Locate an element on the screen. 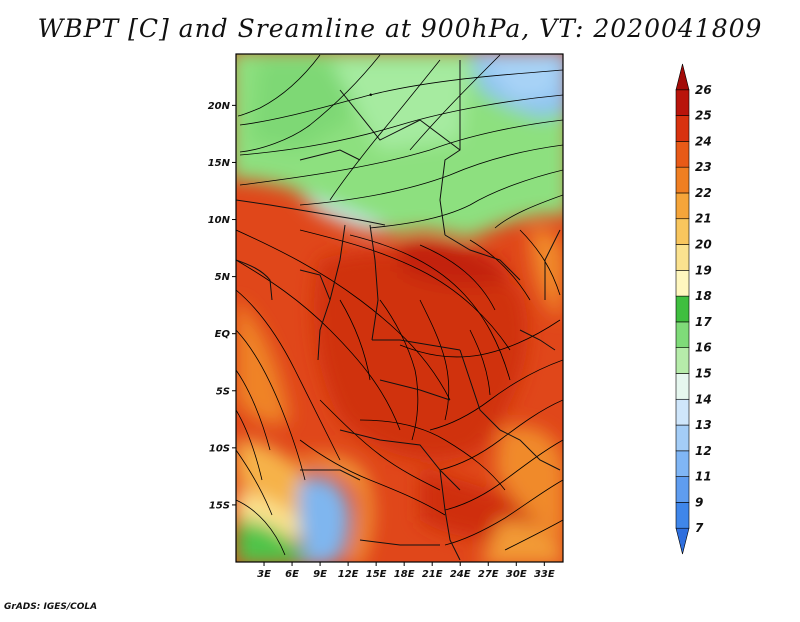 This screenshot has width=800, height=622. lat-tick-label: 20N is located at coordinates (219, 106).